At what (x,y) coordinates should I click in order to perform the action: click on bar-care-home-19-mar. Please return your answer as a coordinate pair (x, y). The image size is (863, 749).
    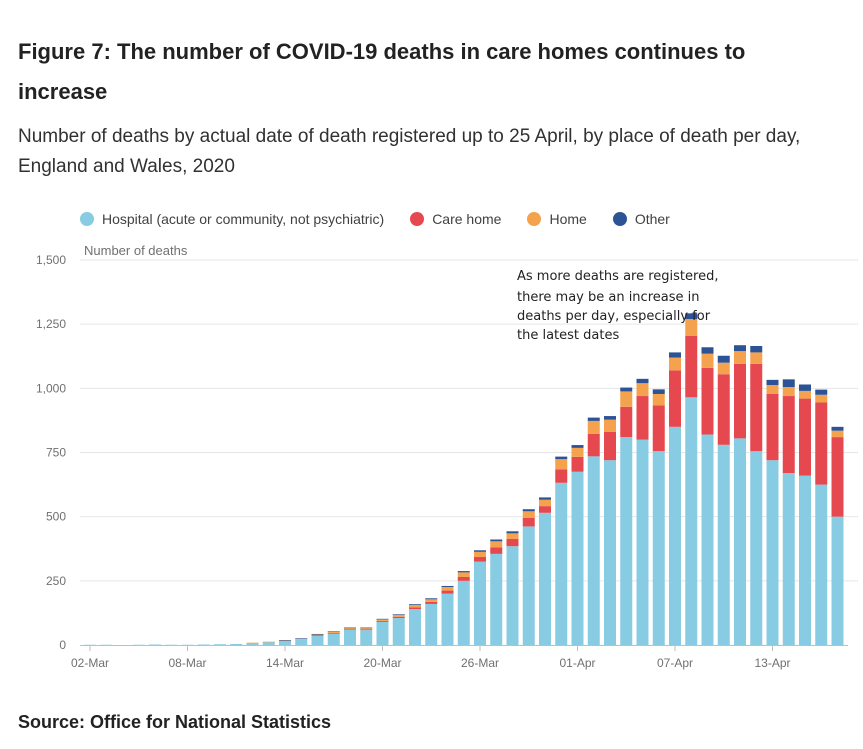
    Looking at the image, I should click on (366, 630).